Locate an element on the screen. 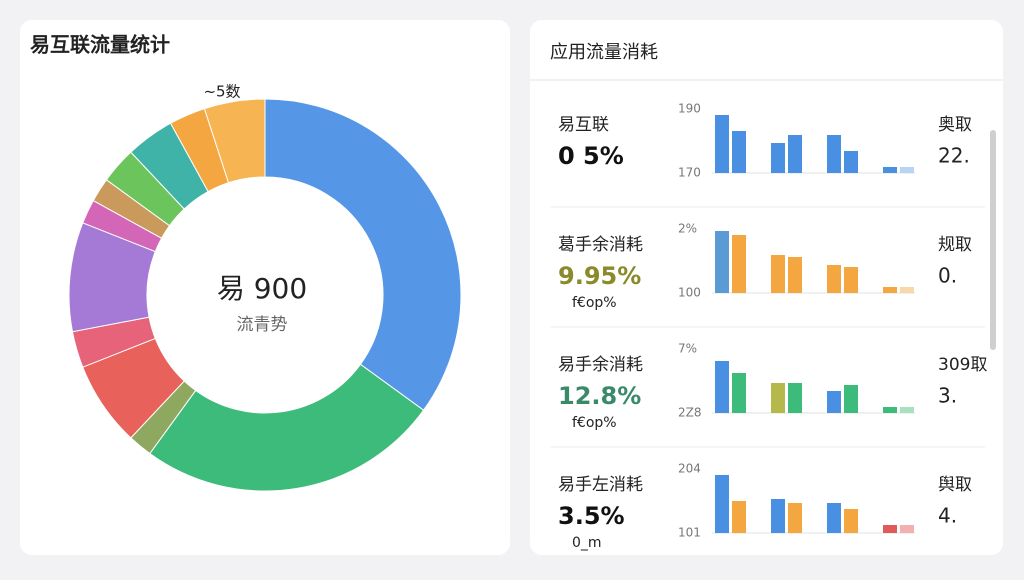 The height and width of the screenshot is (580, 1024). app-name: 易手左消耗 is located at coordinates (600, 485).